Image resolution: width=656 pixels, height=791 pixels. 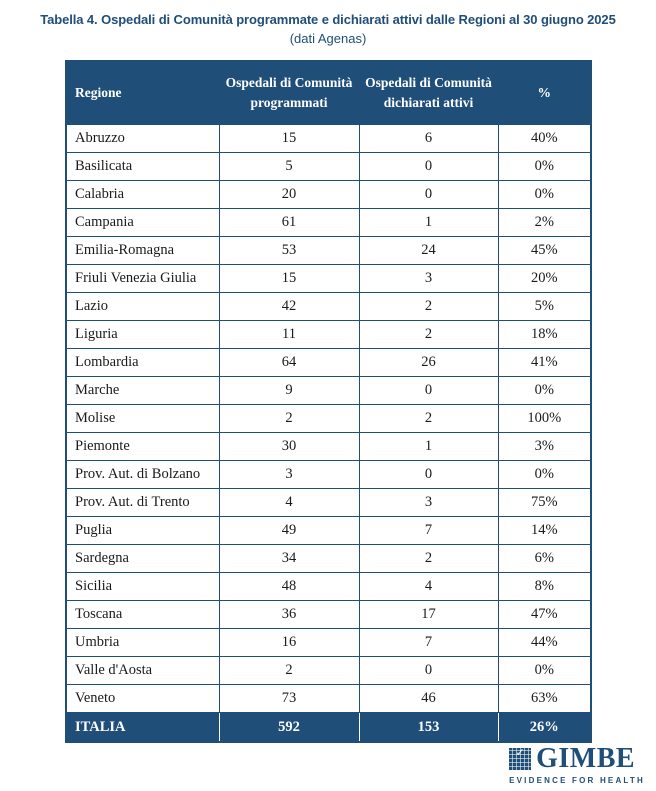 I want to click on table-row: Prov. Aut. di Bolzano 3 0 0%, so click(x=328, y=474).